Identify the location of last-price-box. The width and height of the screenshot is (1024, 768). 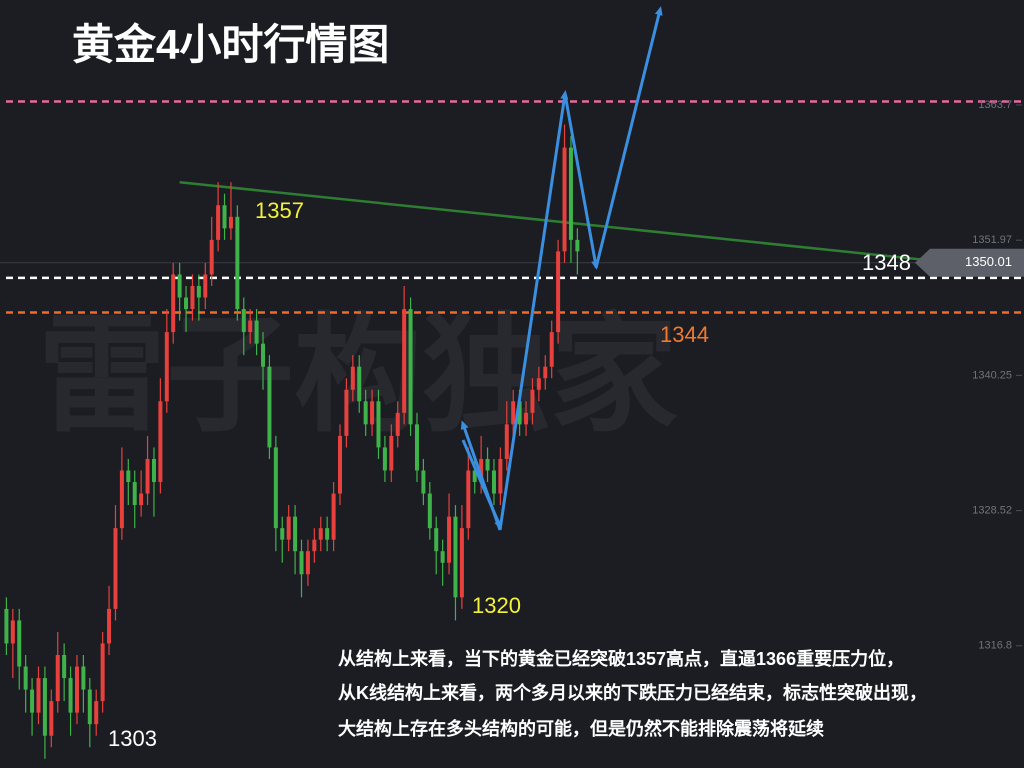
(969, 262).